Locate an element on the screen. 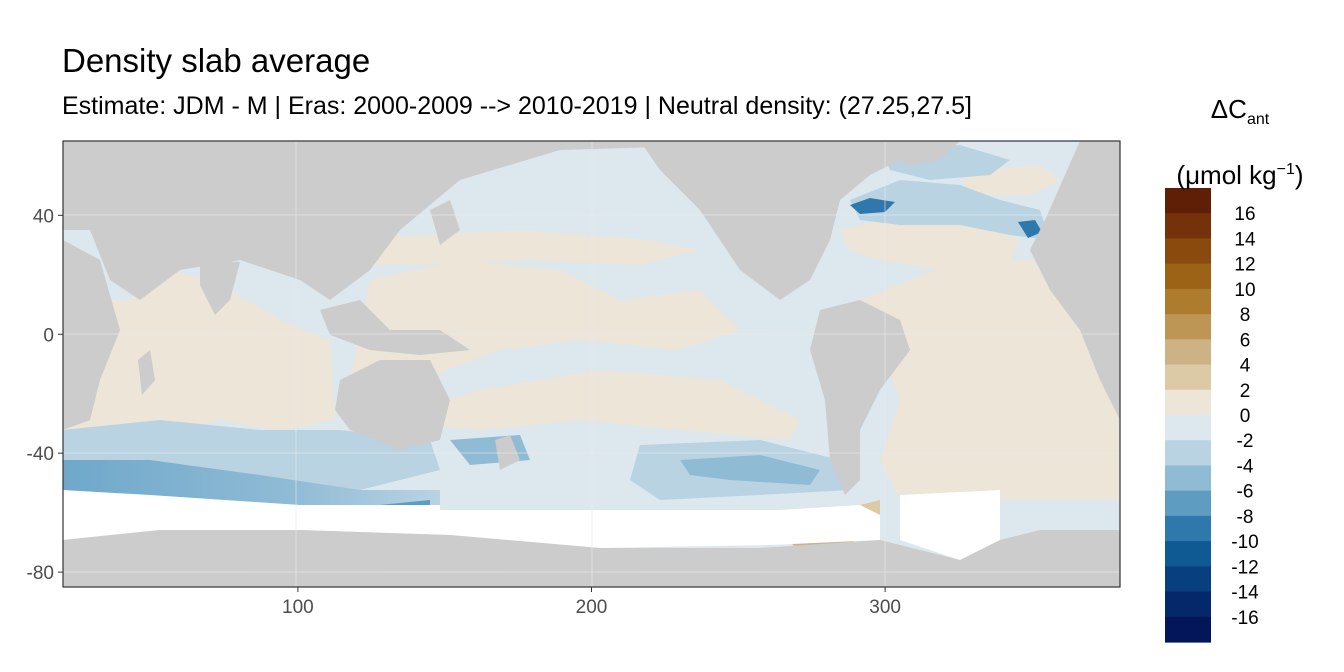 This screenshot has width=1344, height=672. region-north-atlantic-negative is located at coordinates (950, 210).